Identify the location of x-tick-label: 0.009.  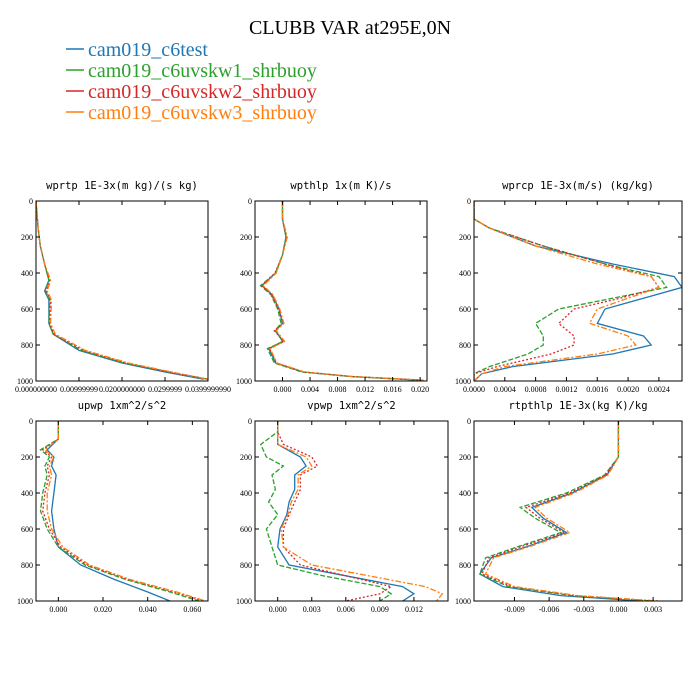
(380, 609).